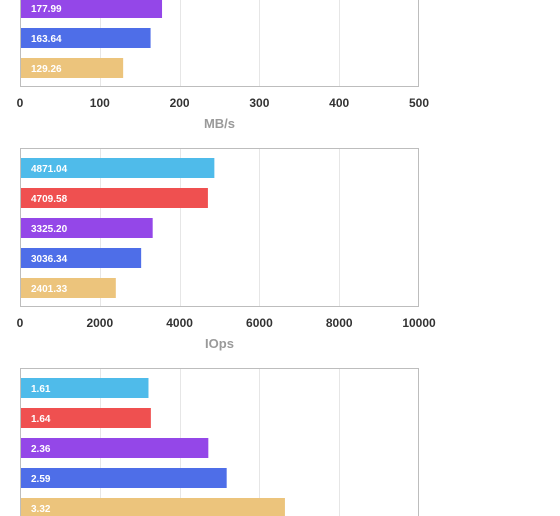 This screenshot has height=516, width=560. What do you see at coordinates (41, 479) in the screenshot?
I see `bar-value-label: 2.59` at bounding box center [41, 479].